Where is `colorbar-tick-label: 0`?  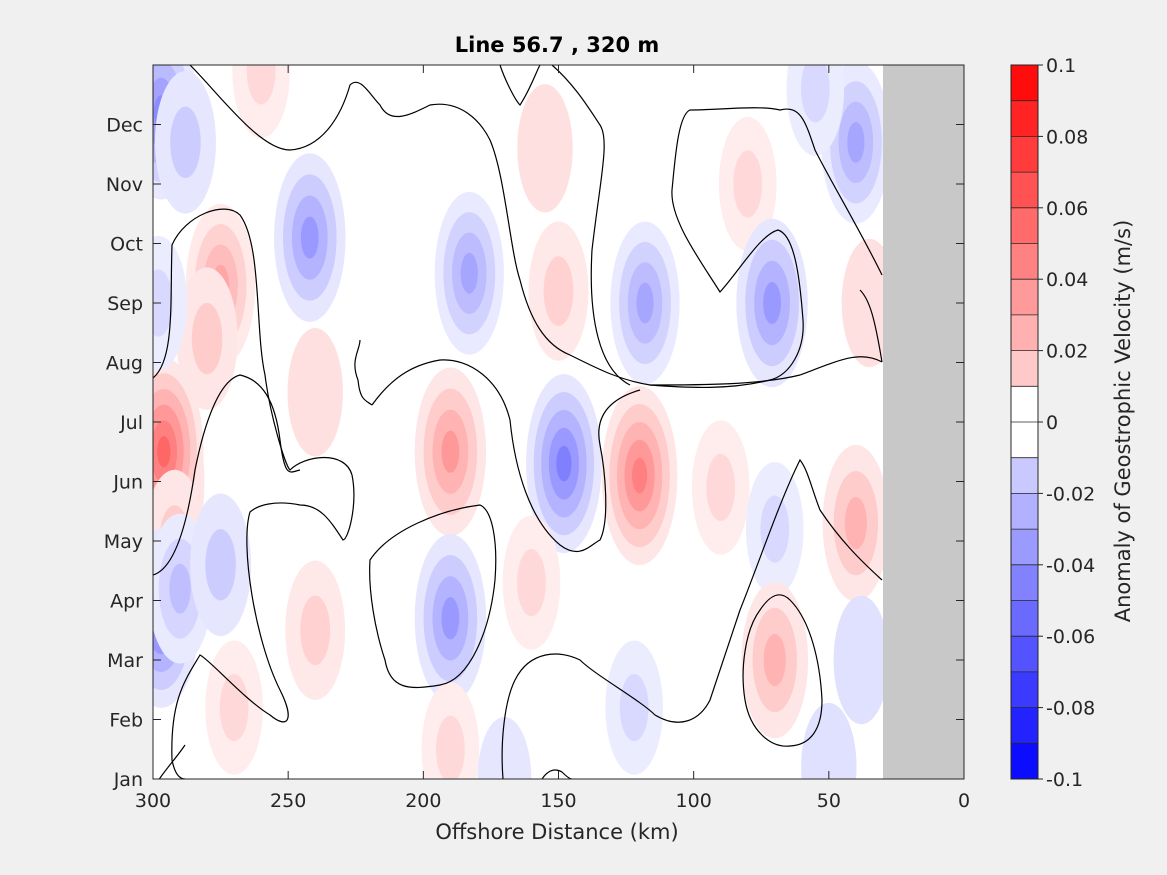
colorbar-tick-label: 0 is located at coordinates (1052, 423).